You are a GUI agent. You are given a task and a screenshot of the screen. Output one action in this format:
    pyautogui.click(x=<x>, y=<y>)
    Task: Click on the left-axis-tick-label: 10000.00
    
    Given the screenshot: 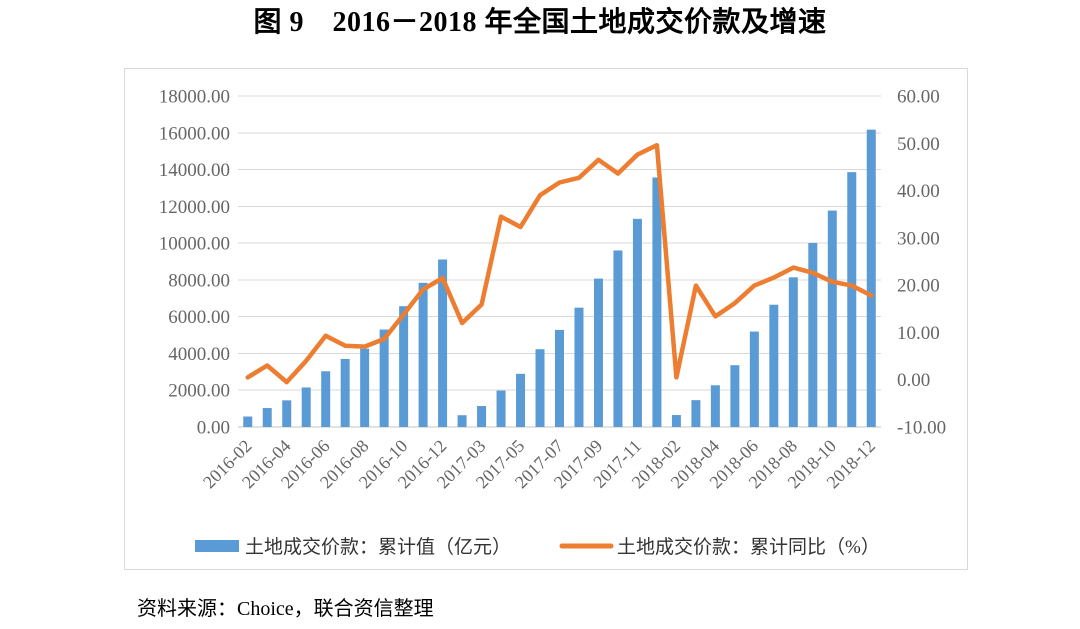 What is the action you would take?
    pyautogui.click(x=194, y=244)
    